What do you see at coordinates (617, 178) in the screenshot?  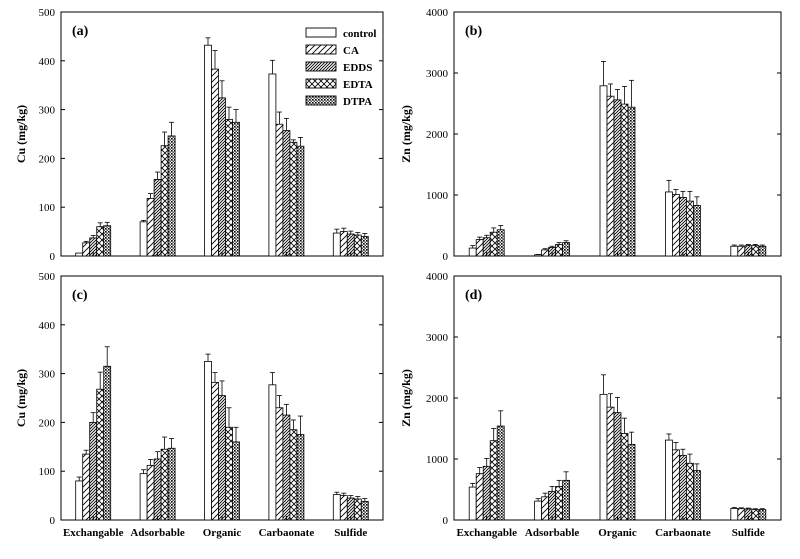 I see `bar-edds-organic` at bounding box center [617, 178].